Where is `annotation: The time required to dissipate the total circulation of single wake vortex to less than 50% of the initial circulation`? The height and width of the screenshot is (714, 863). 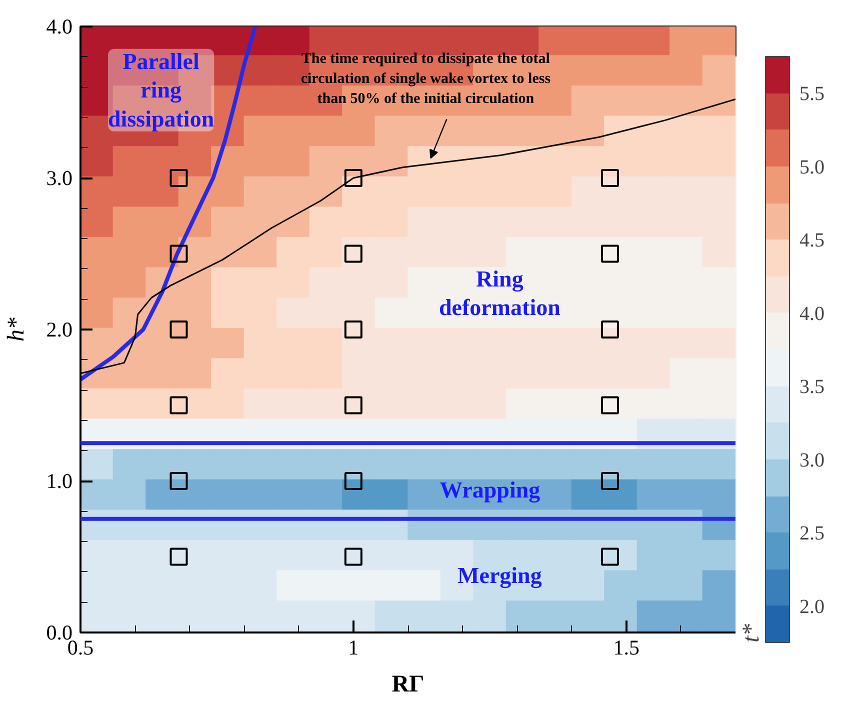
annotation: The time required to dissipate the total circulation of single wake vortex to less than 50% of the initial circulation is located at coordinates (425, 79).